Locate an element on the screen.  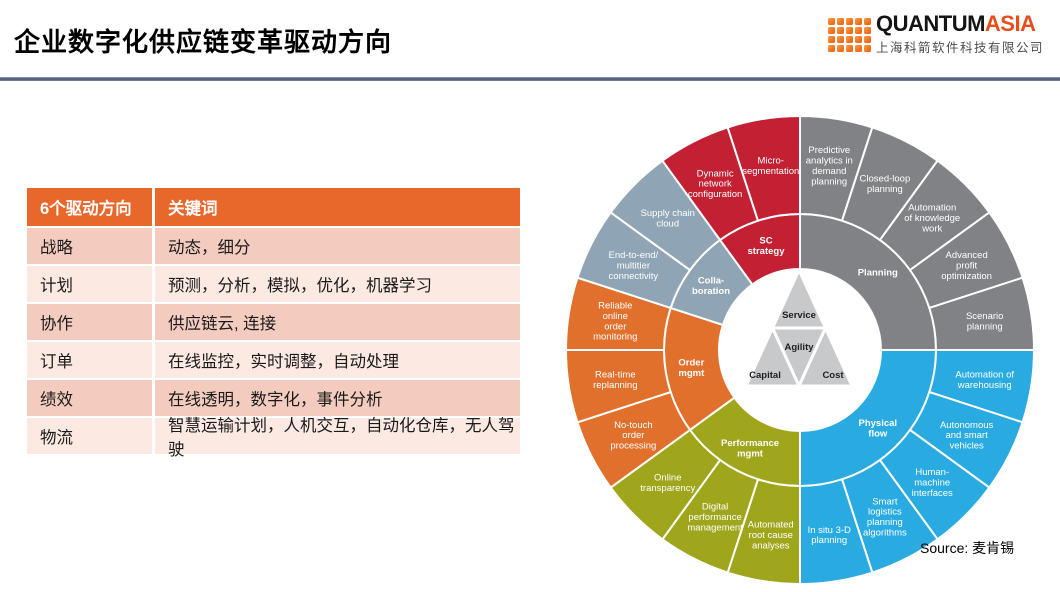
triangle-bottom-right is located at coordinates (825, 357).